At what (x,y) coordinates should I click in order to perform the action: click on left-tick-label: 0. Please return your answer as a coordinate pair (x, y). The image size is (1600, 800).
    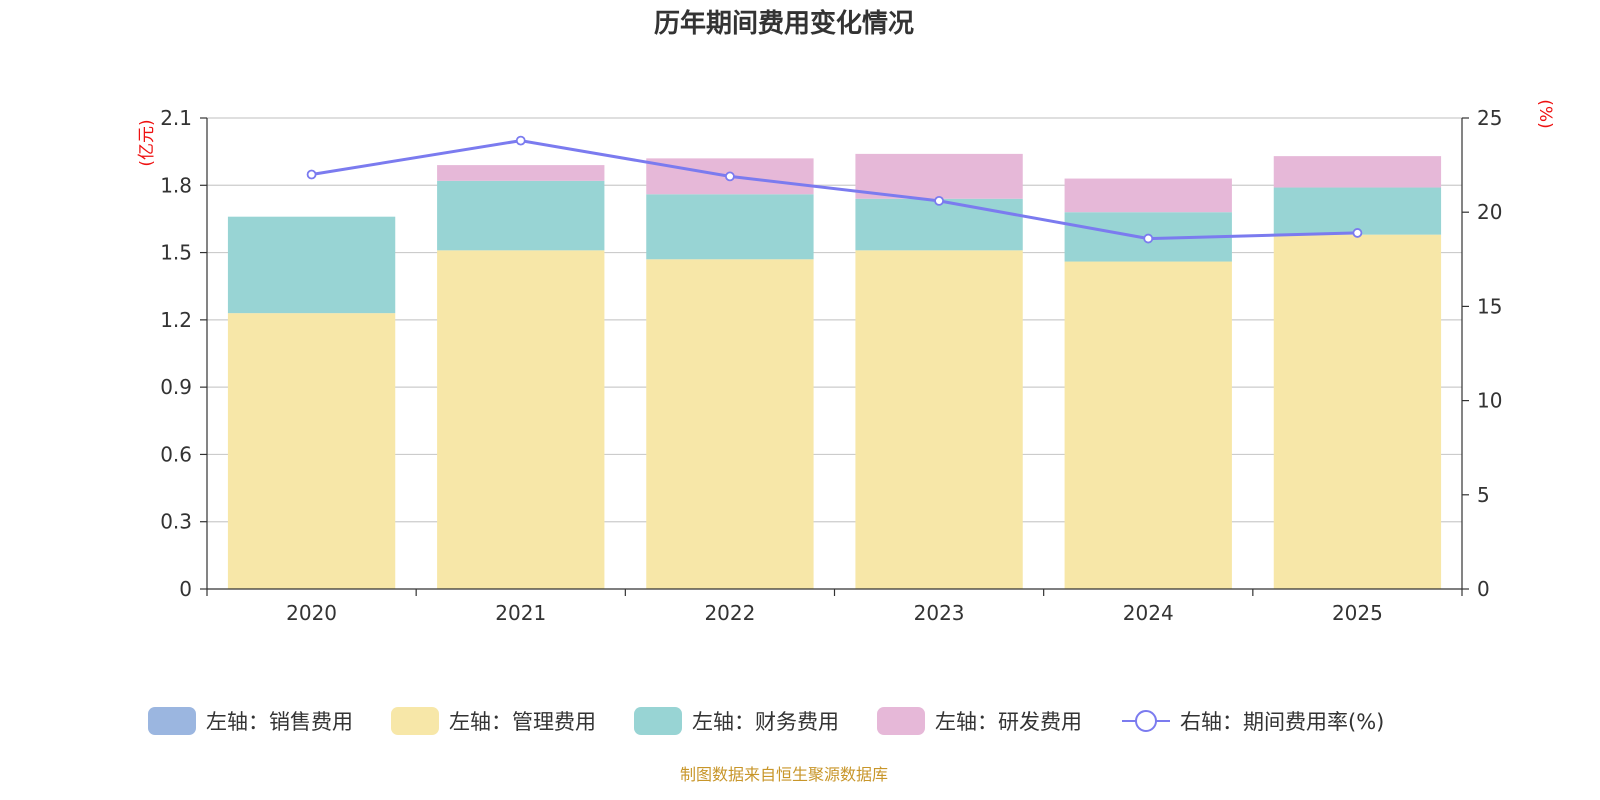
    Looking at the image, I should click on (185, 589).